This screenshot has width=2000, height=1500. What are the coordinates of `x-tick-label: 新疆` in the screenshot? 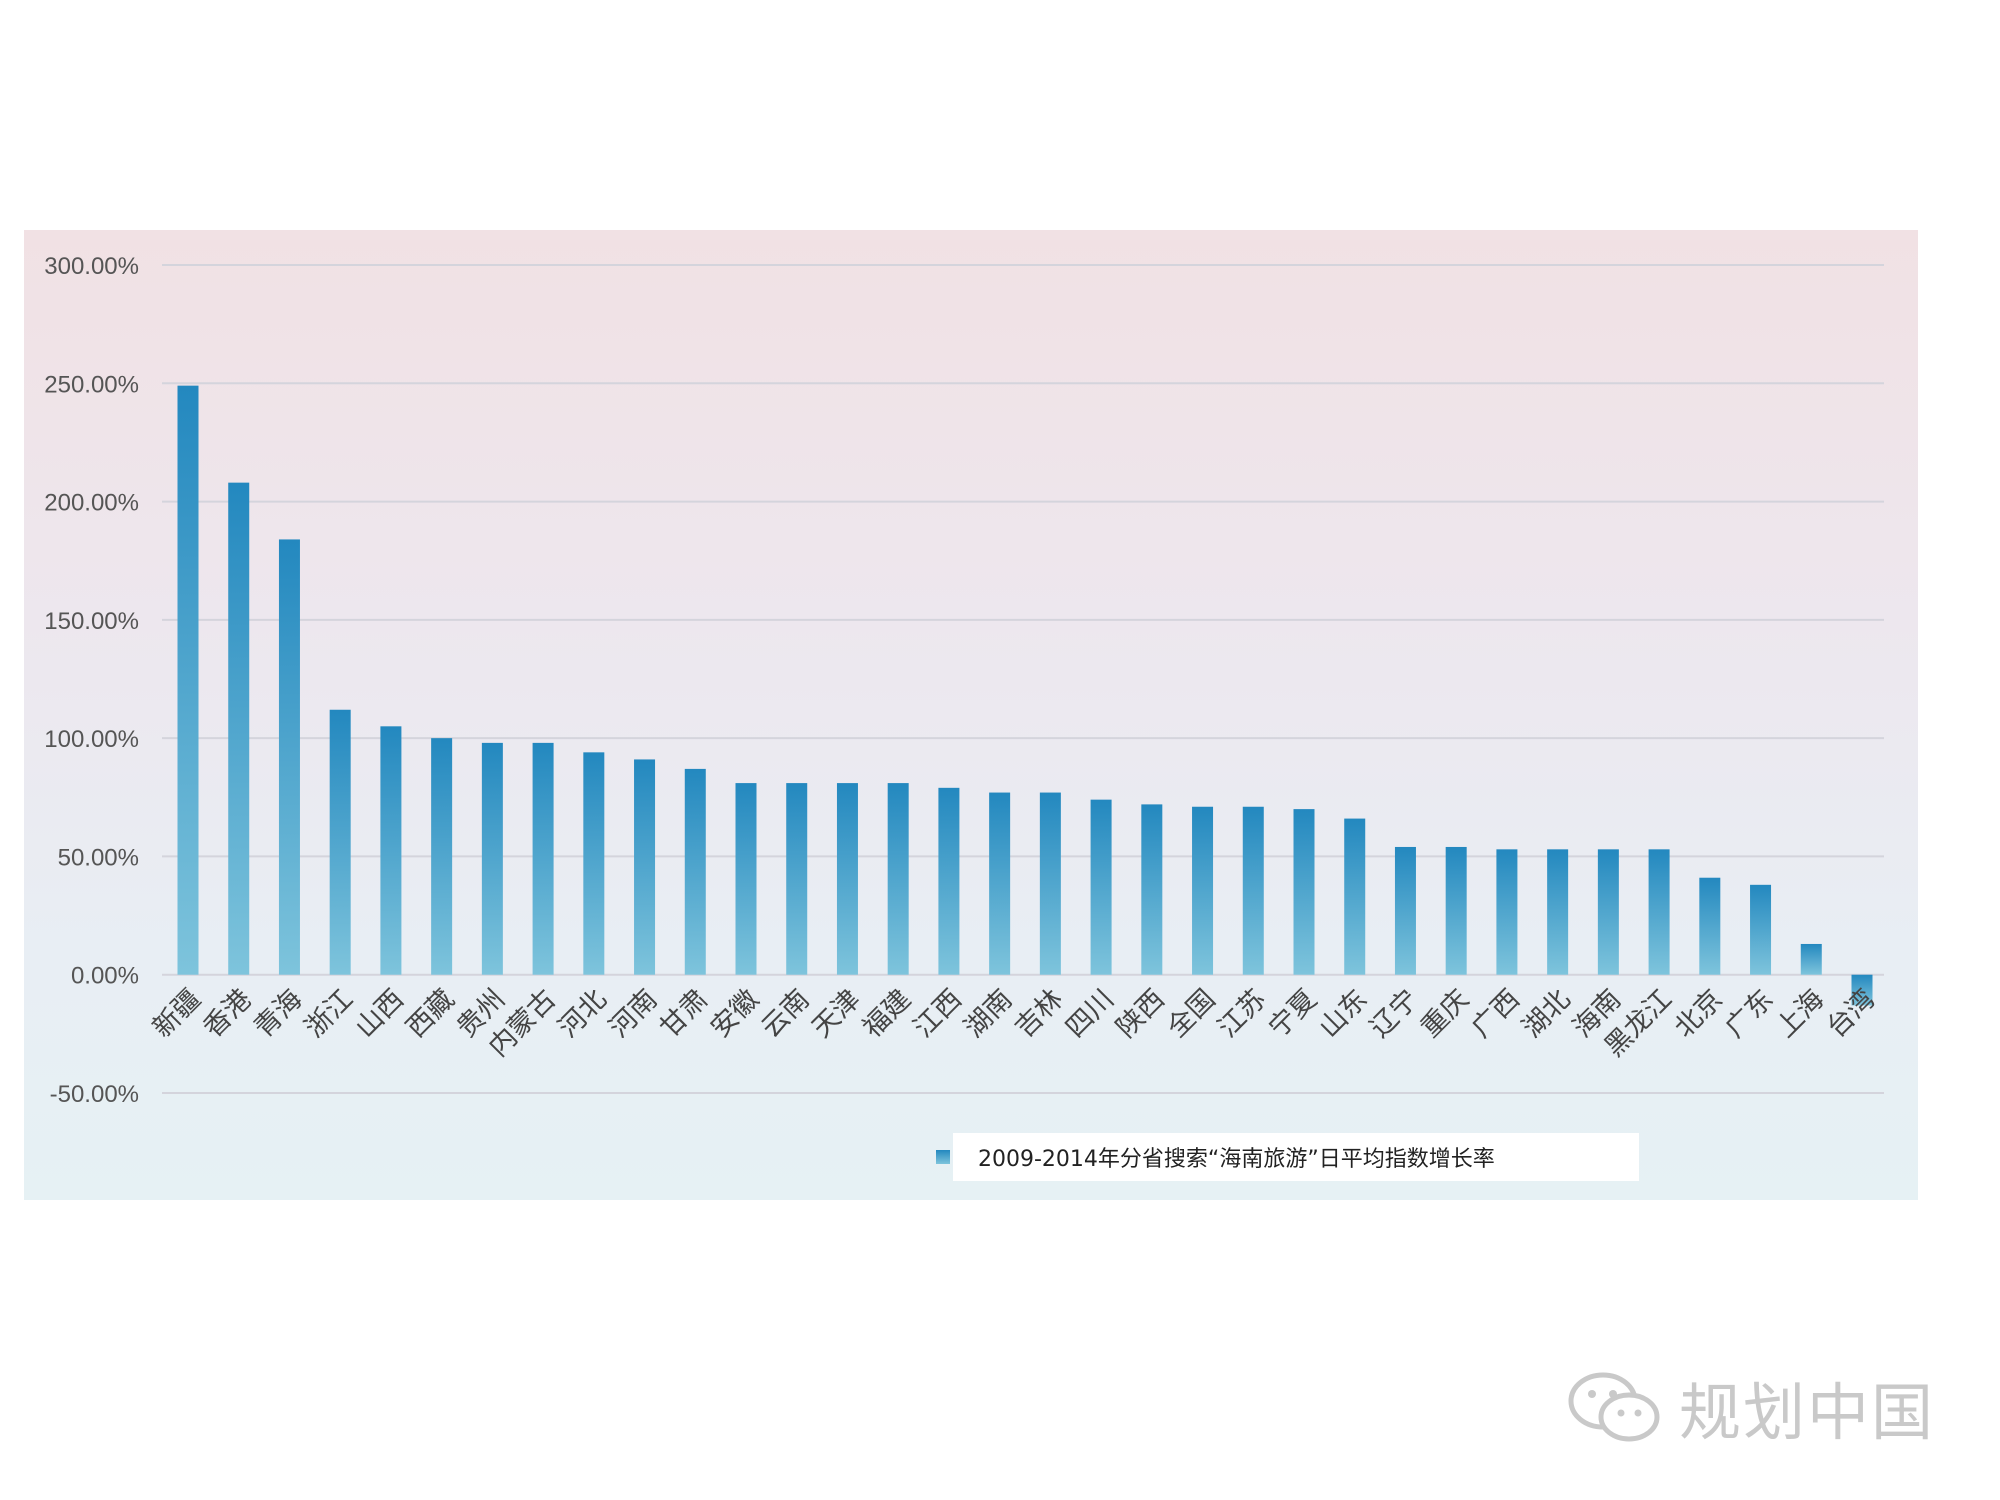 It's located at (177, 1014).